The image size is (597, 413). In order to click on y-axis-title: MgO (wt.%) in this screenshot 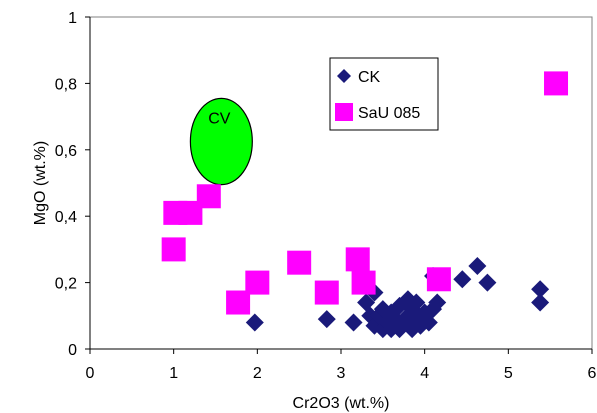, I will do `click(40, 183)`.